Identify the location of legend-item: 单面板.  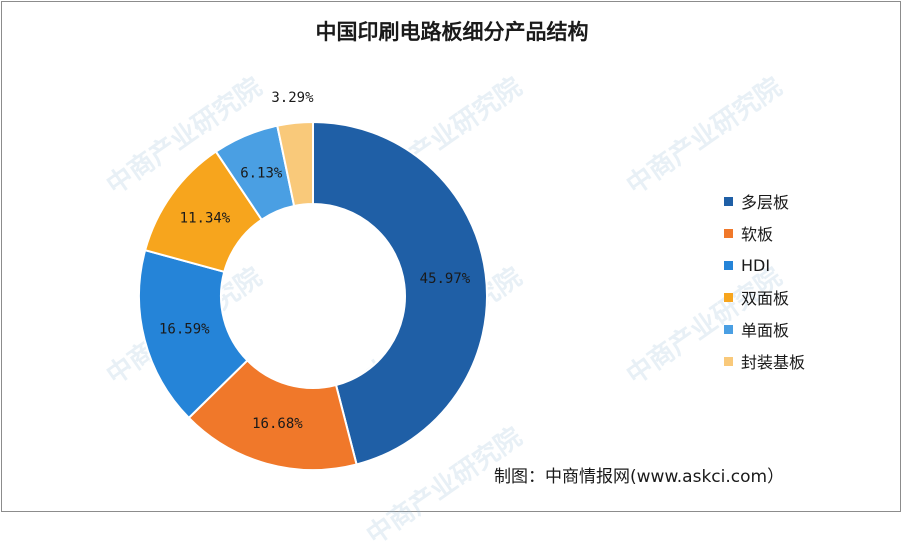
(764, 329).